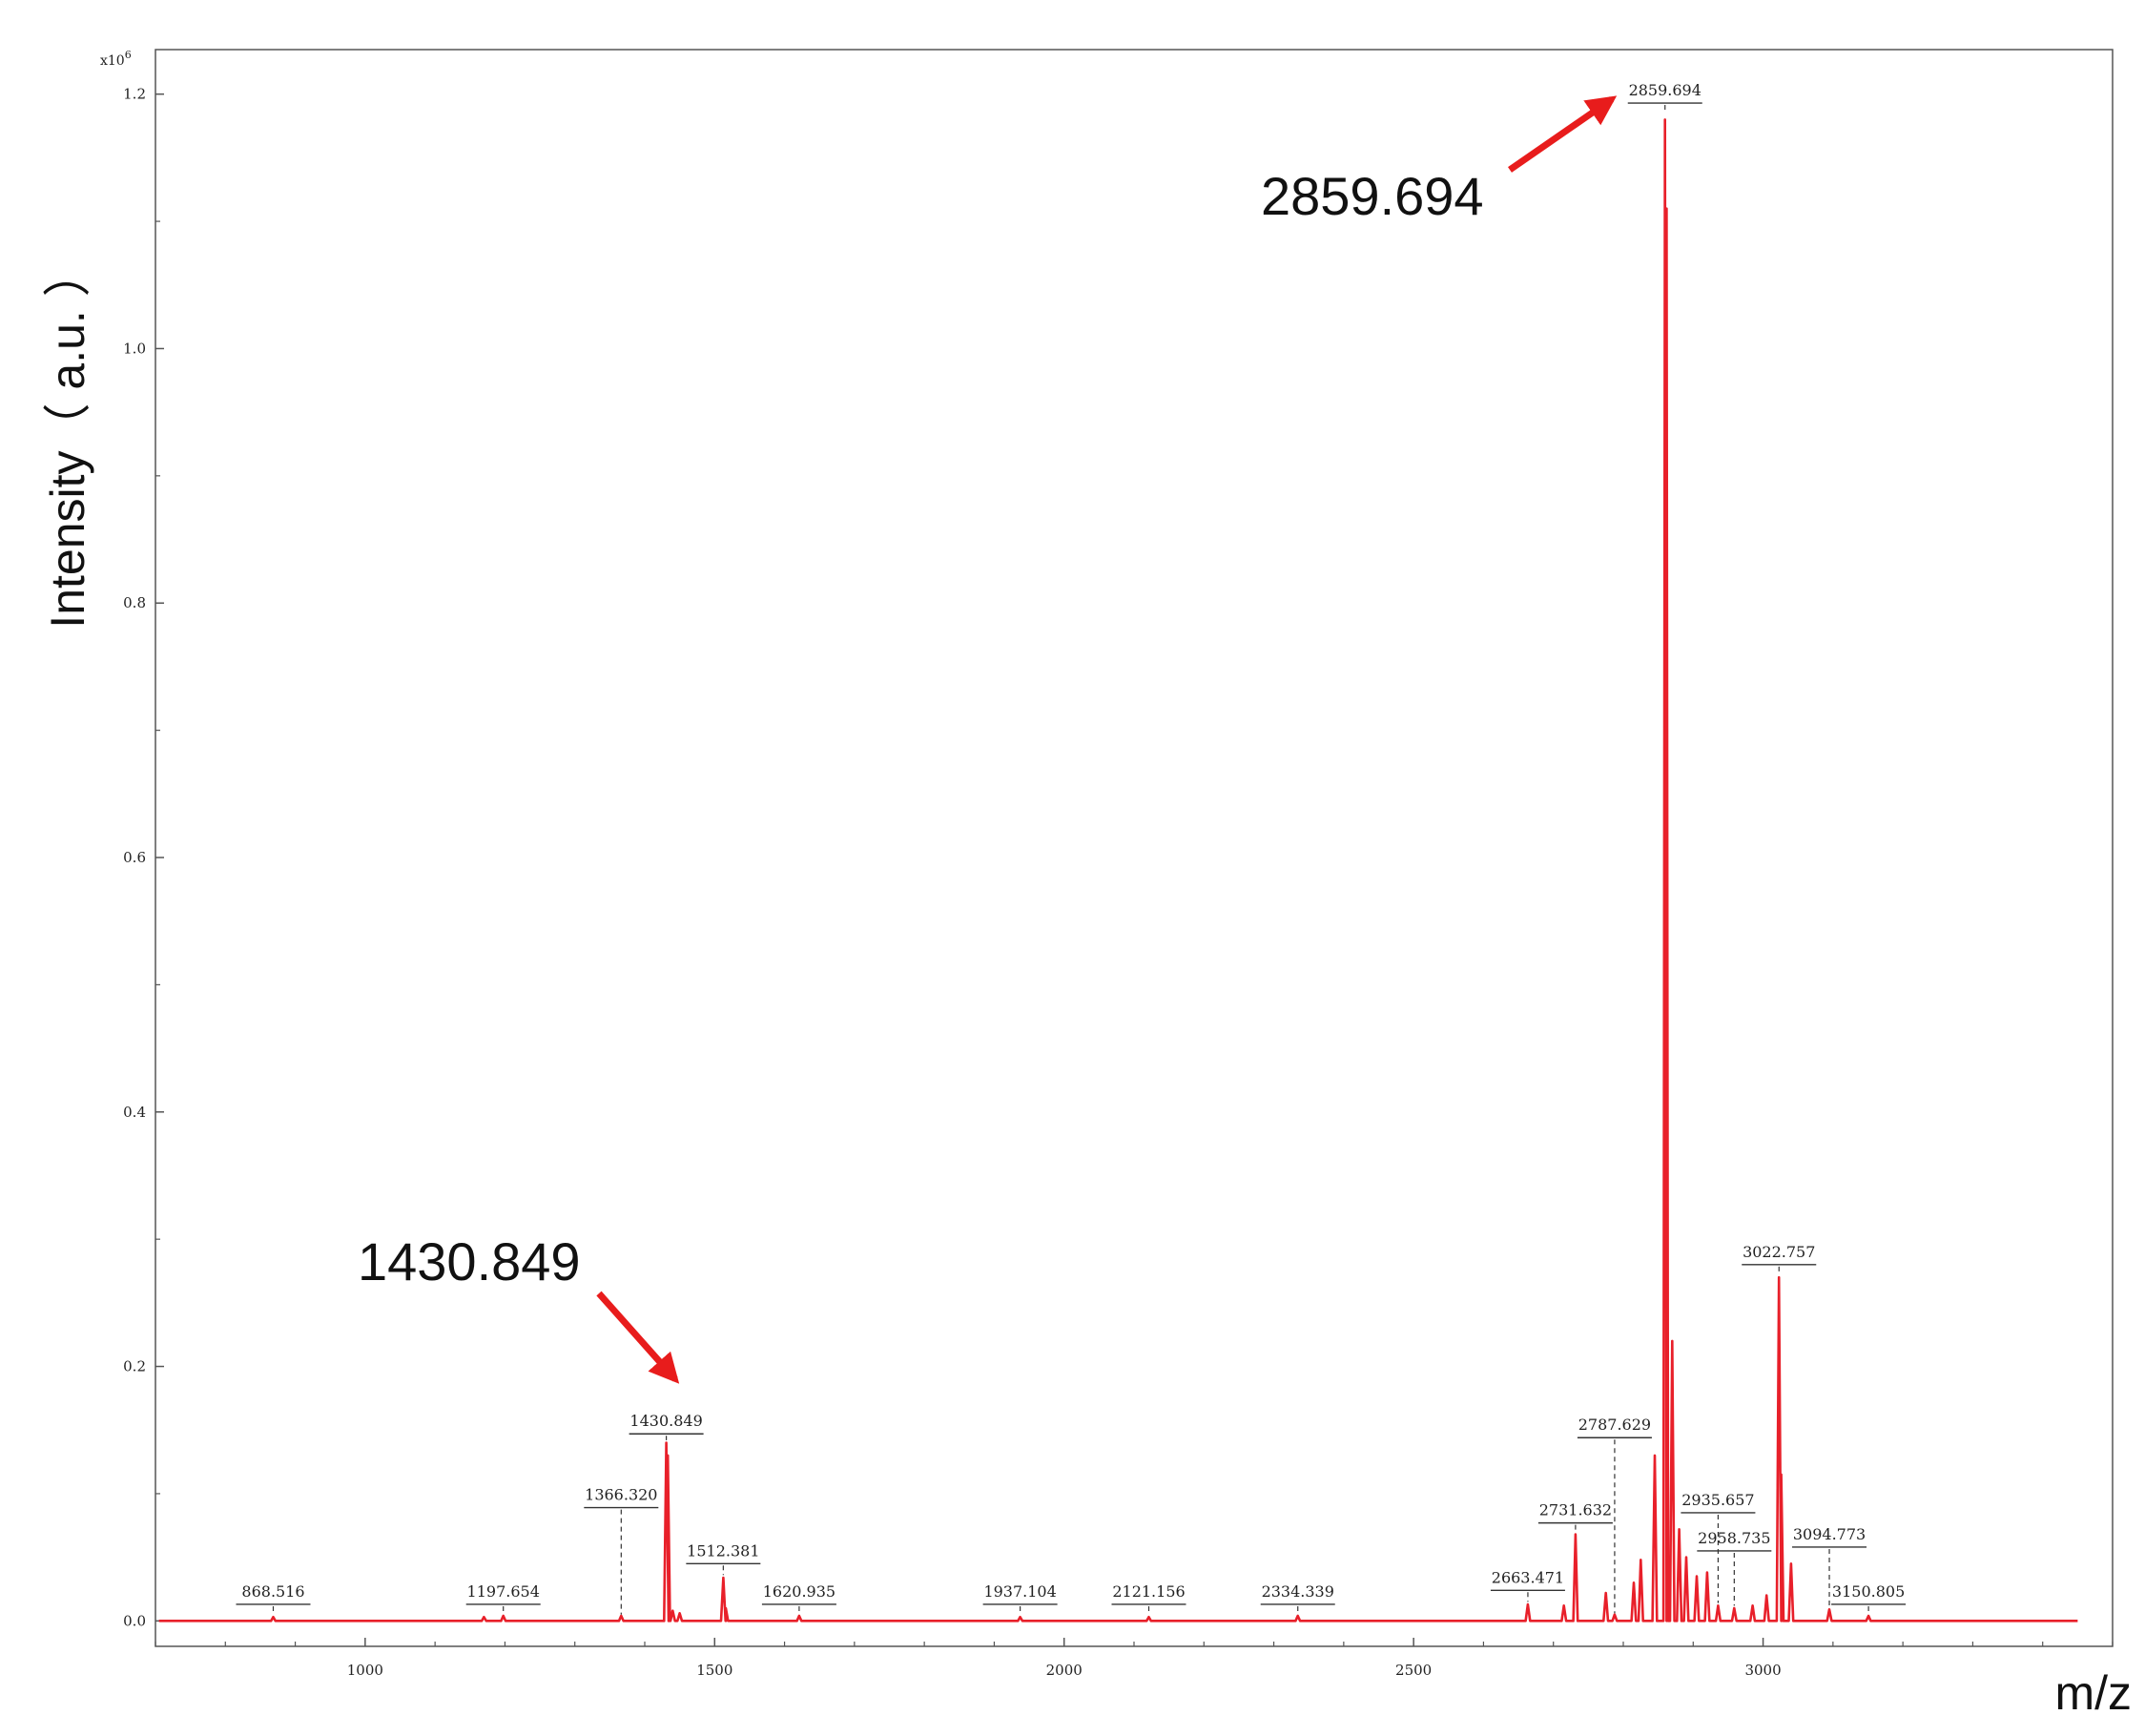  Describe the element at coordinates (1718, 1500) in the screenshot. I see `peak-label-text: 2935.657` at that location.